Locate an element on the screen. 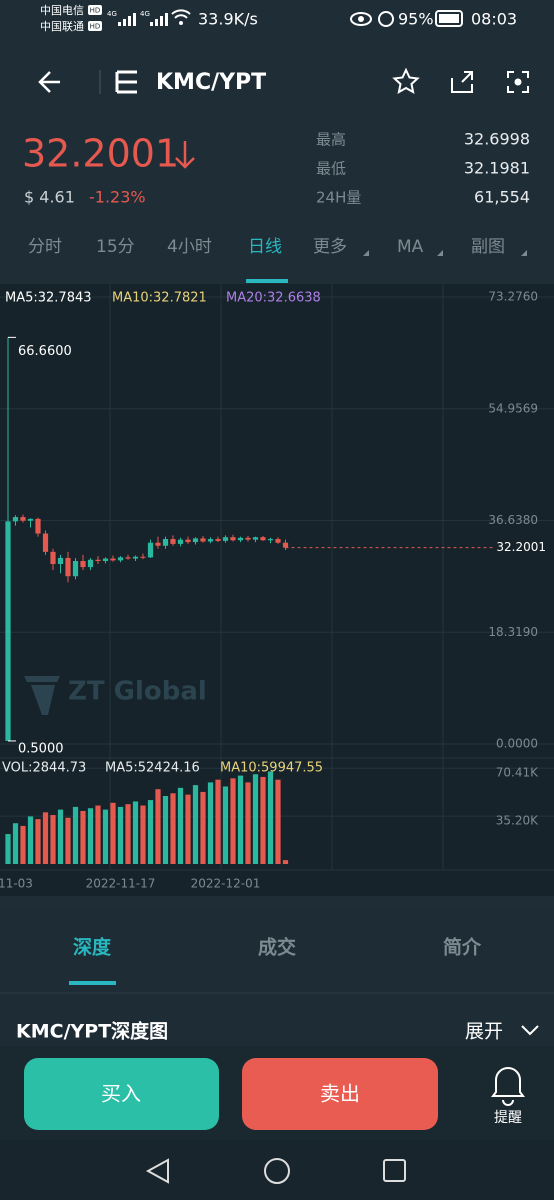  high-label: 66.6600 is located at coordinates (45, 351).